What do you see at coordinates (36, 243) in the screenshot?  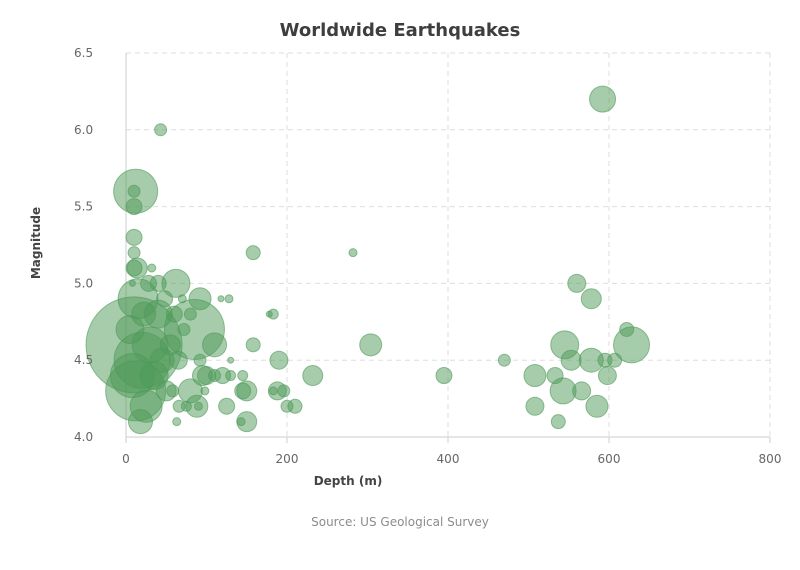 I see `y-axis-title: Magnitude` at bounding box center [36, 243].